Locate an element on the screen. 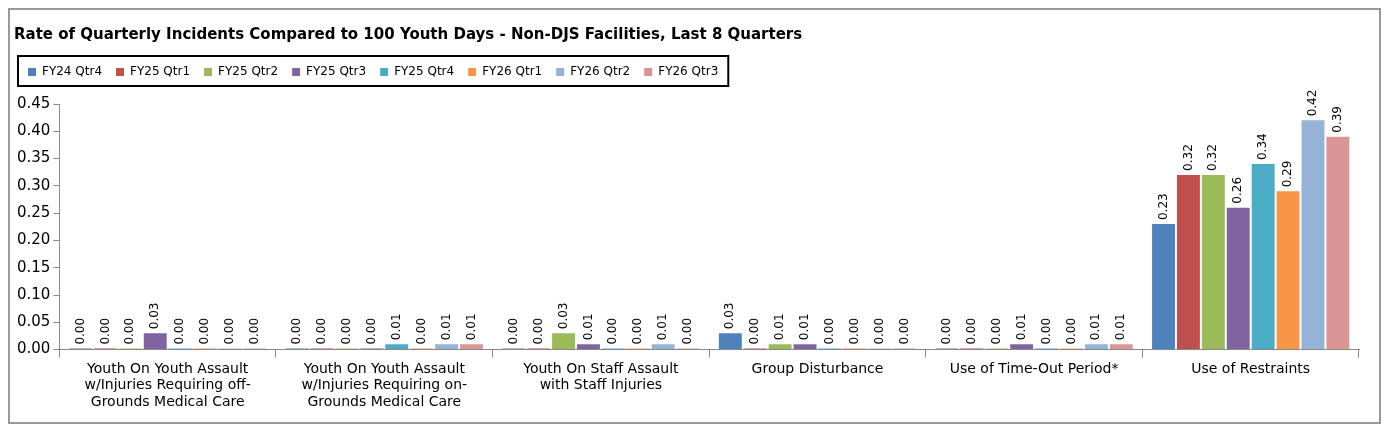 The image size is (1389, 432). data-label: 0.26 is located at coordinates (1237, 190).